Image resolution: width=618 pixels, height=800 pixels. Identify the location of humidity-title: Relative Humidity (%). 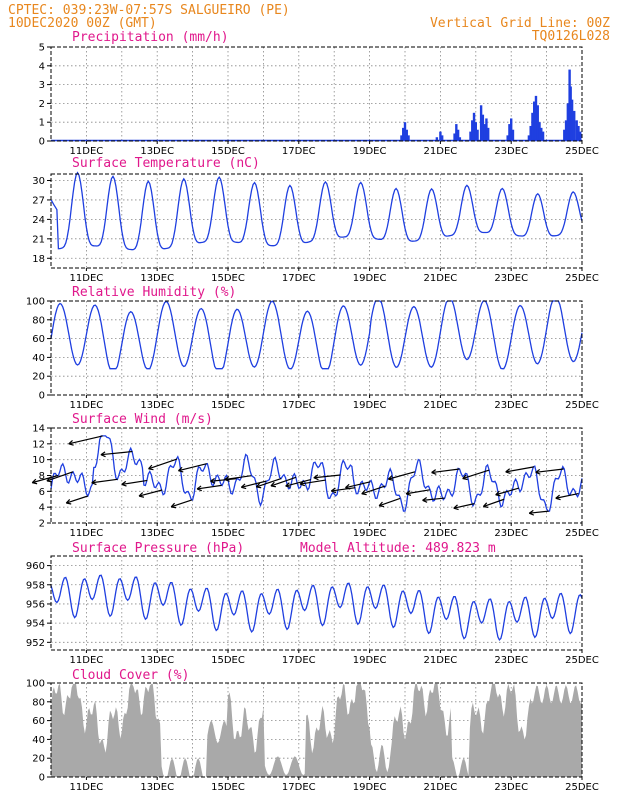
(154, 292).